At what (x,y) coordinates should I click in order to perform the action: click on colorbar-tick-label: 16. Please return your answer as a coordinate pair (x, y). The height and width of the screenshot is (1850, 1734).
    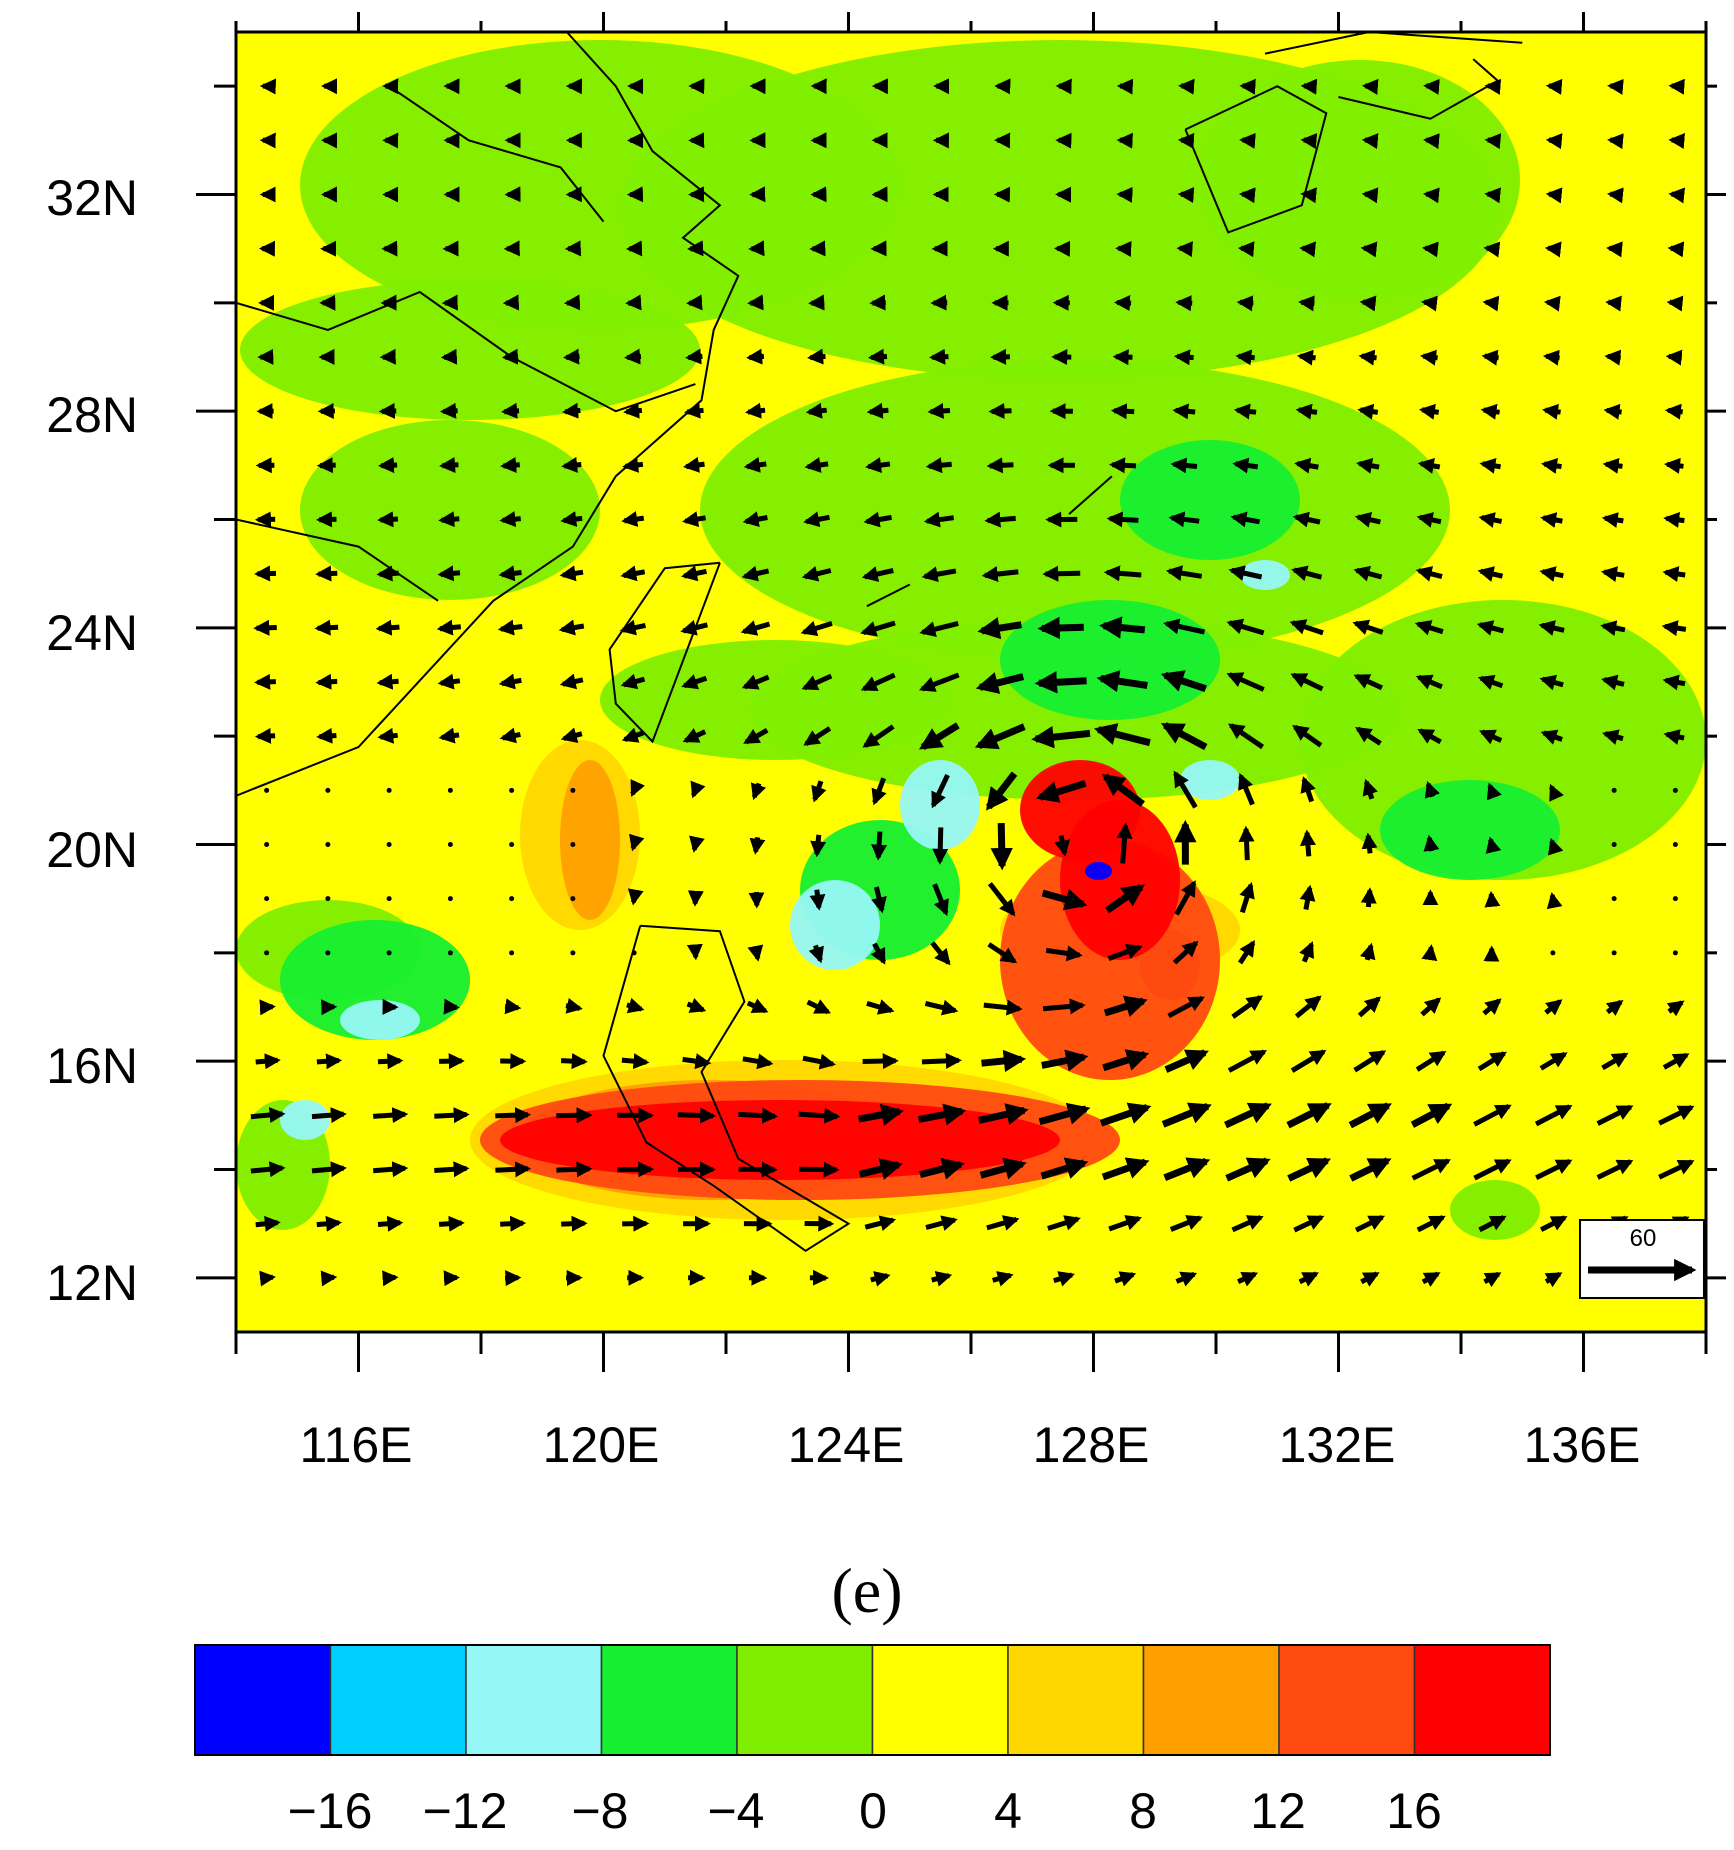
    Looking at the image, I should click on (1414, 1811).